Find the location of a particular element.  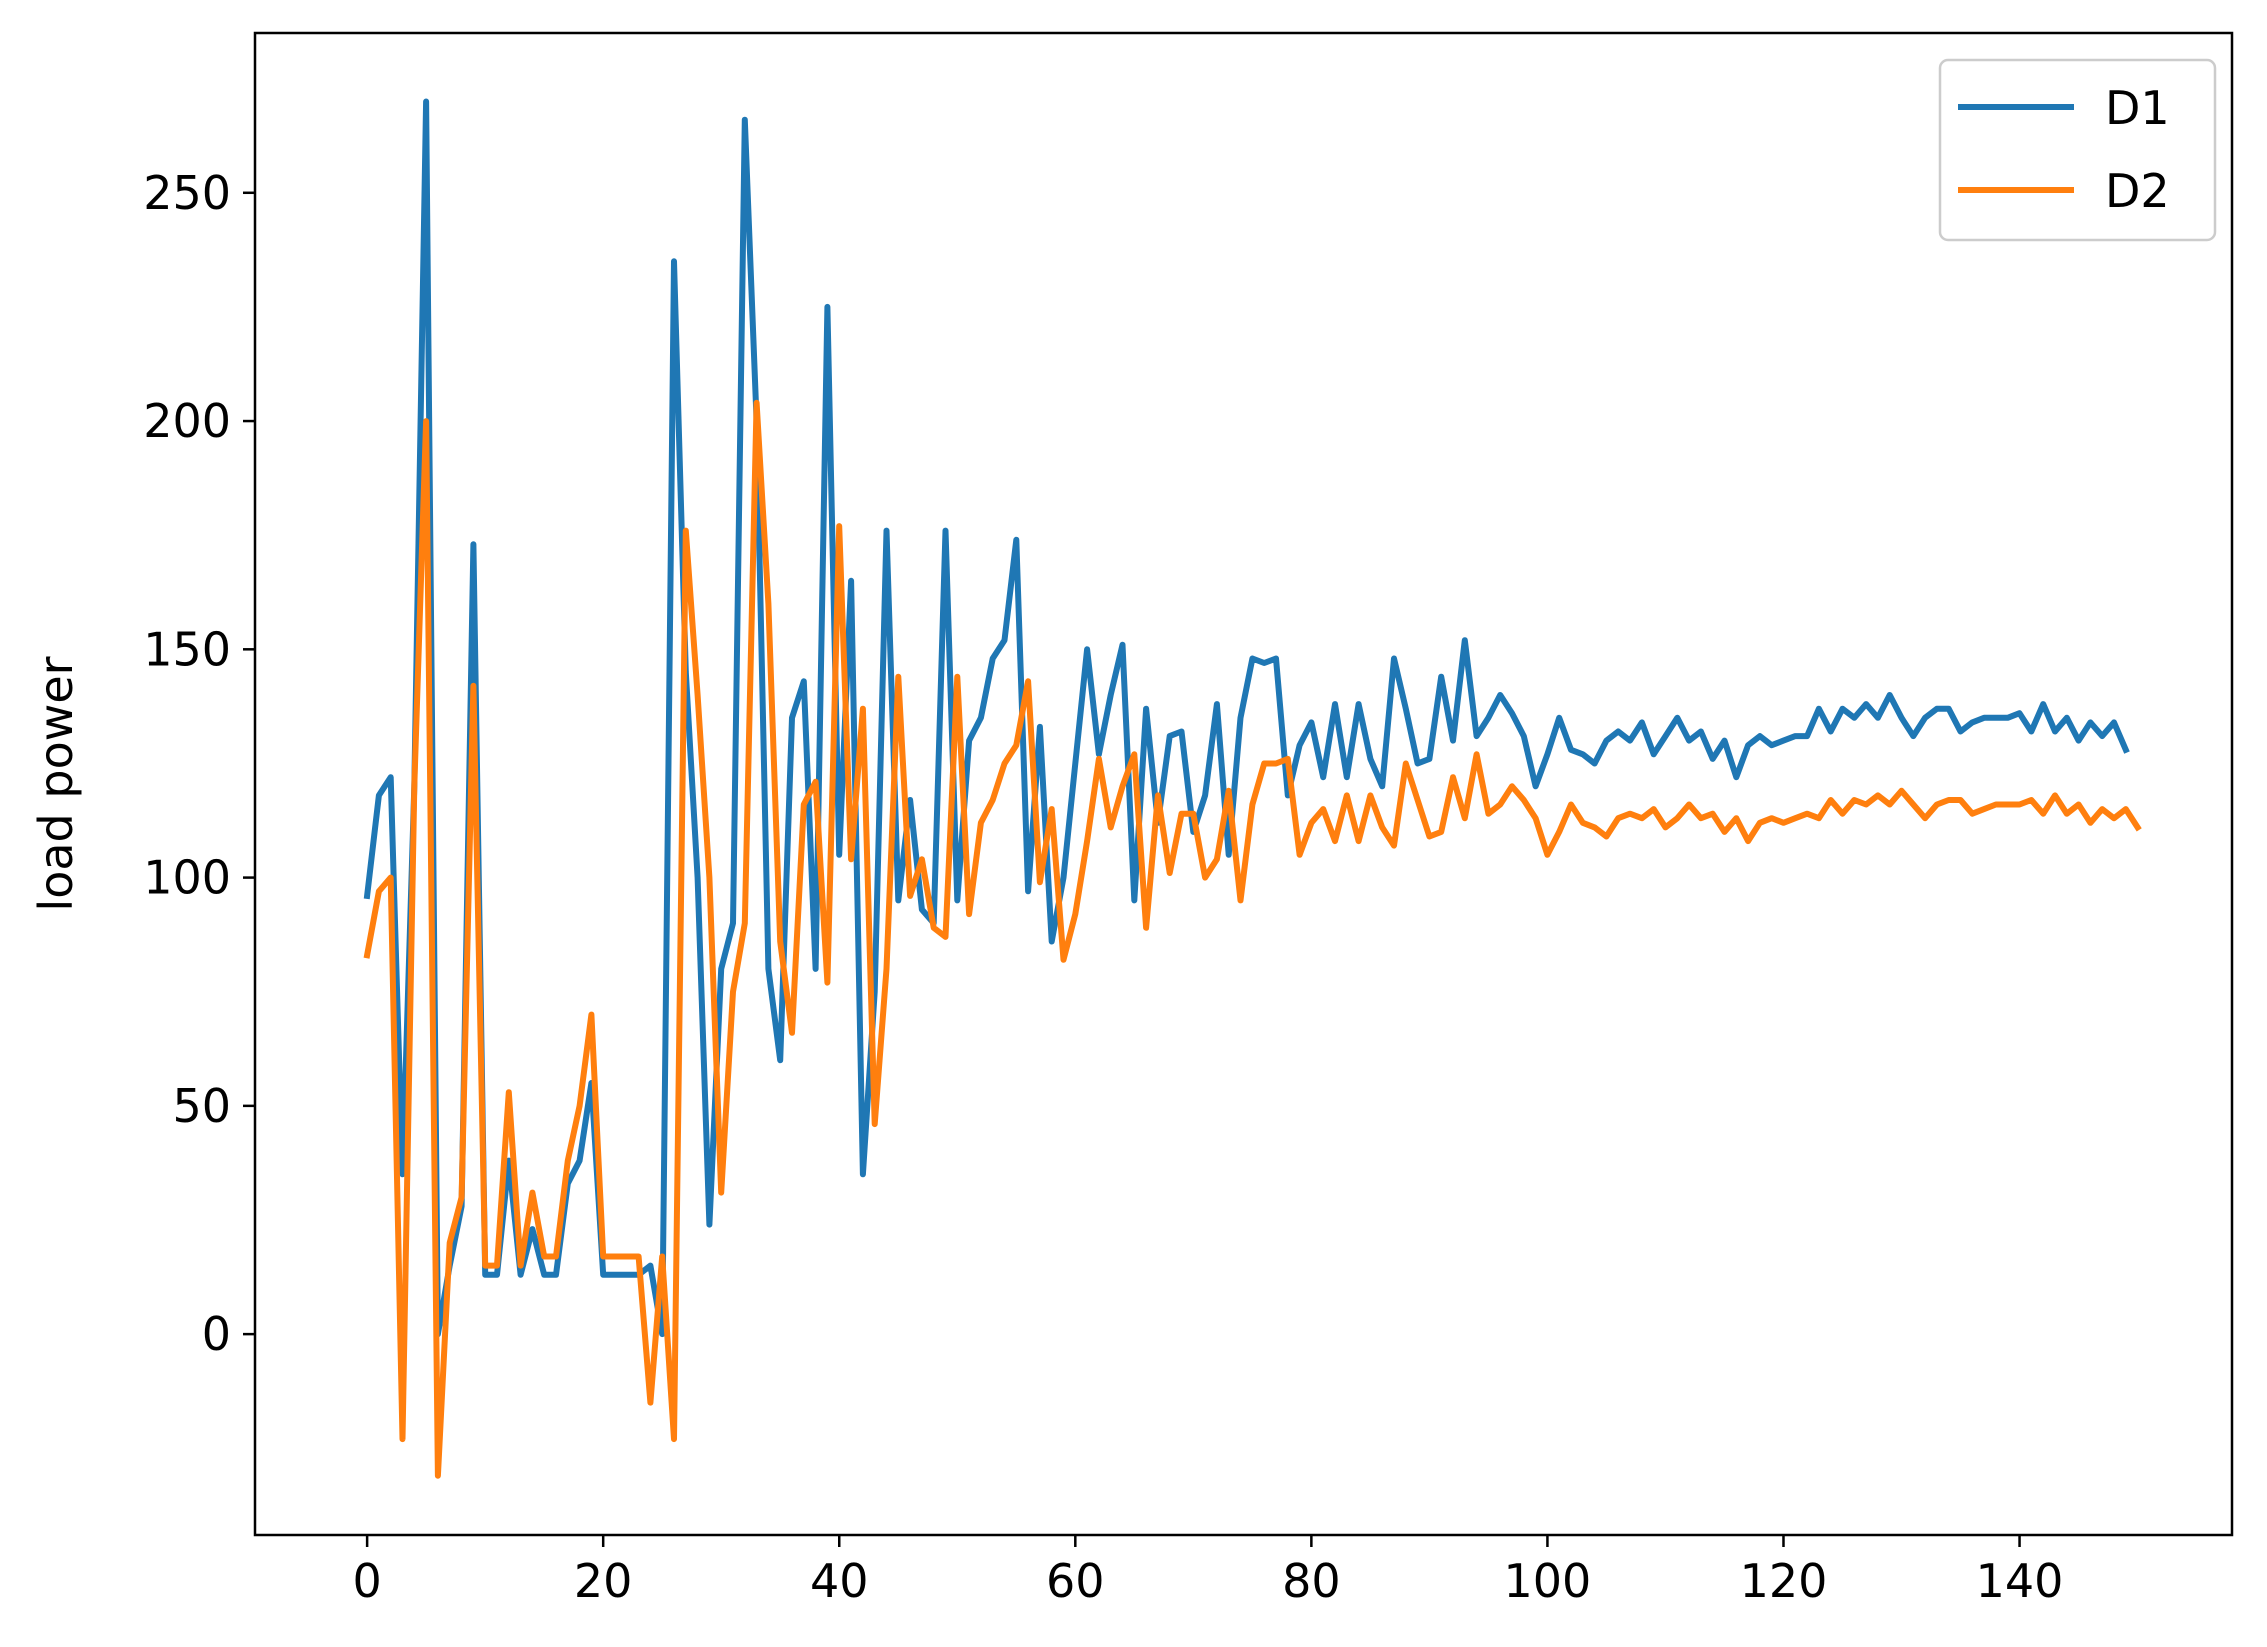

y-tick-label: 50 is located at coordinates (201, 1106).